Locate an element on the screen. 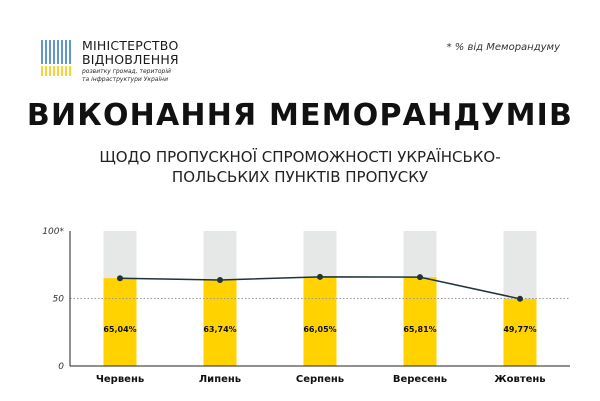 The width and height of the screenshot is (600, 401). ministry-name-line1: МІНІСТЕРСТВО is located at coordinates (130, 45).